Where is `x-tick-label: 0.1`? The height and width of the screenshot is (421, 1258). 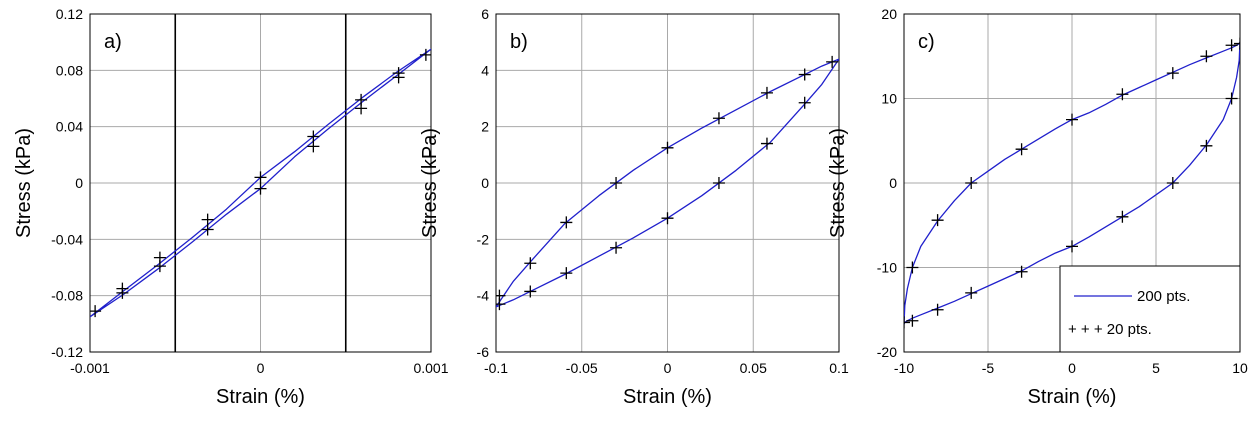
x-tick-label: 0.1 is located at coordinates (839, 368).